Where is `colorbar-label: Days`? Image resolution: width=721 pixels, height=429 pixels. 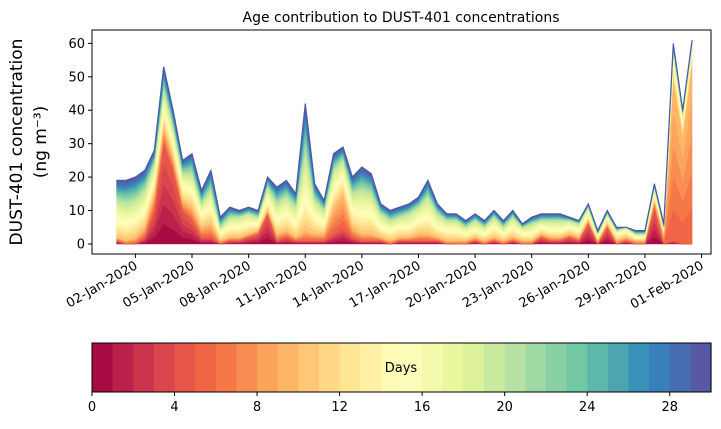 colorbar-label: Days is located at coordinates (401, 368).